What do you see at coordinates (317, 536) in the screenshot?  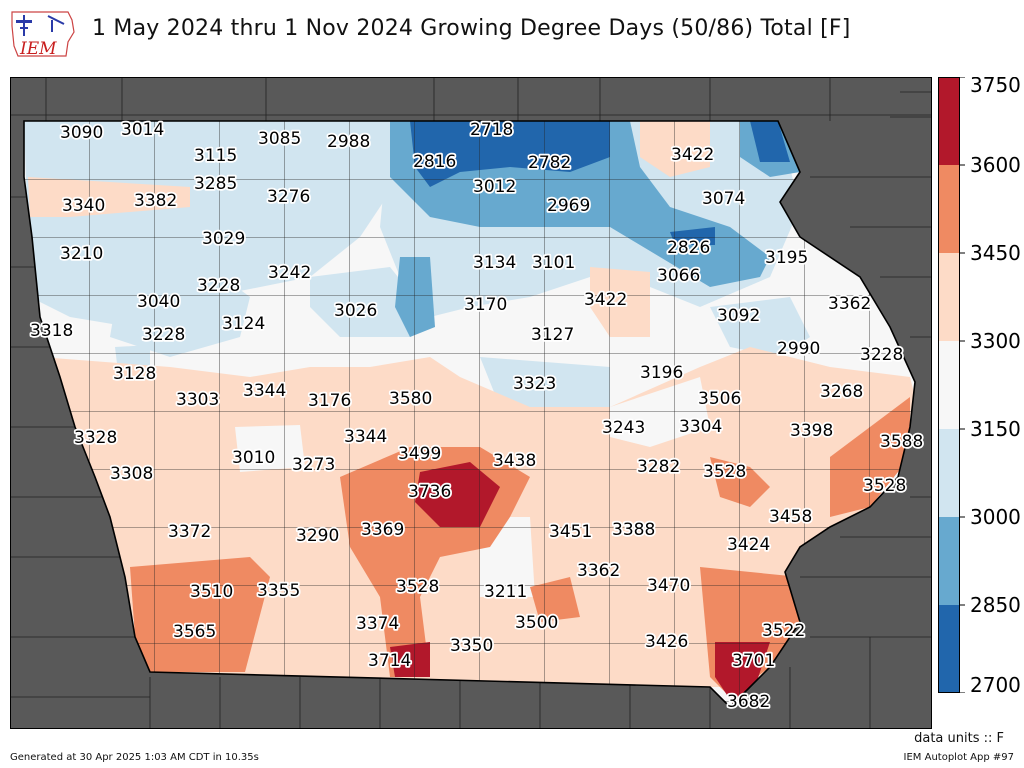 I see `value-label: 3290` at bounding box center [317, 536].